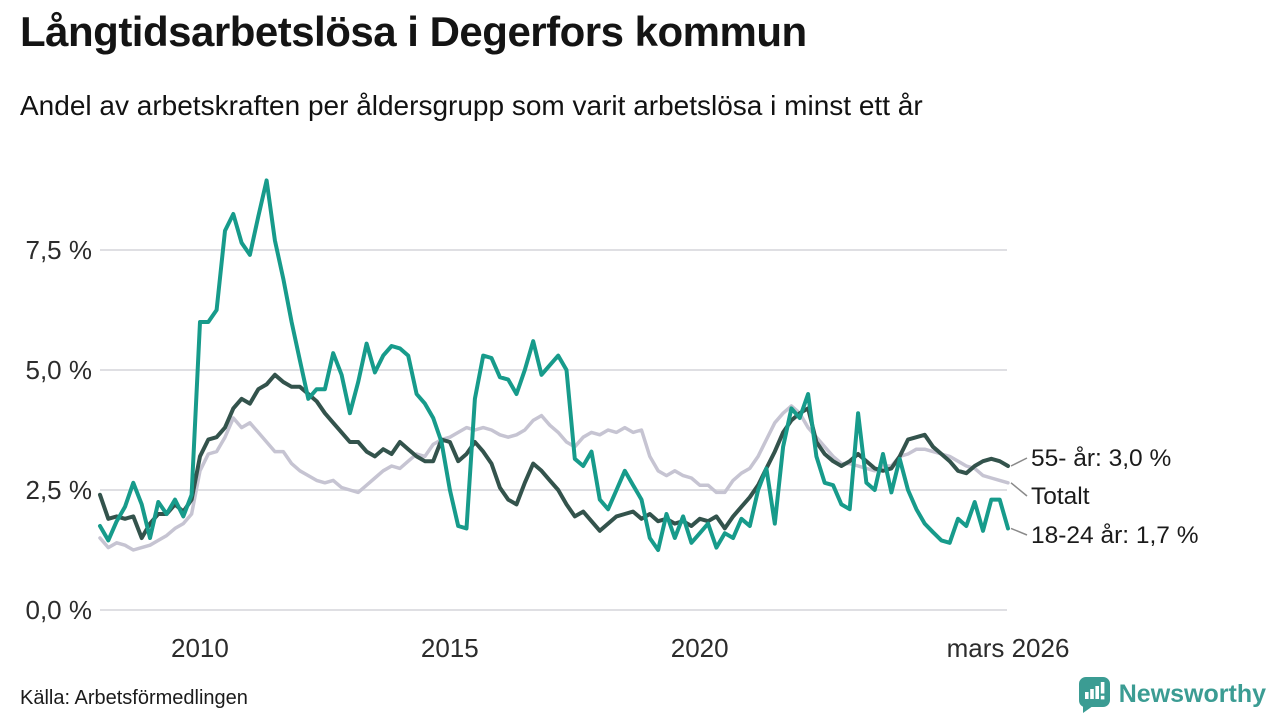 The width and height of the screenshot is (1280, 720). Describe the element at coordinates (1192, 694) in the screenshot. I see `newsworthy-wordmark: Newsworthy` at that location.